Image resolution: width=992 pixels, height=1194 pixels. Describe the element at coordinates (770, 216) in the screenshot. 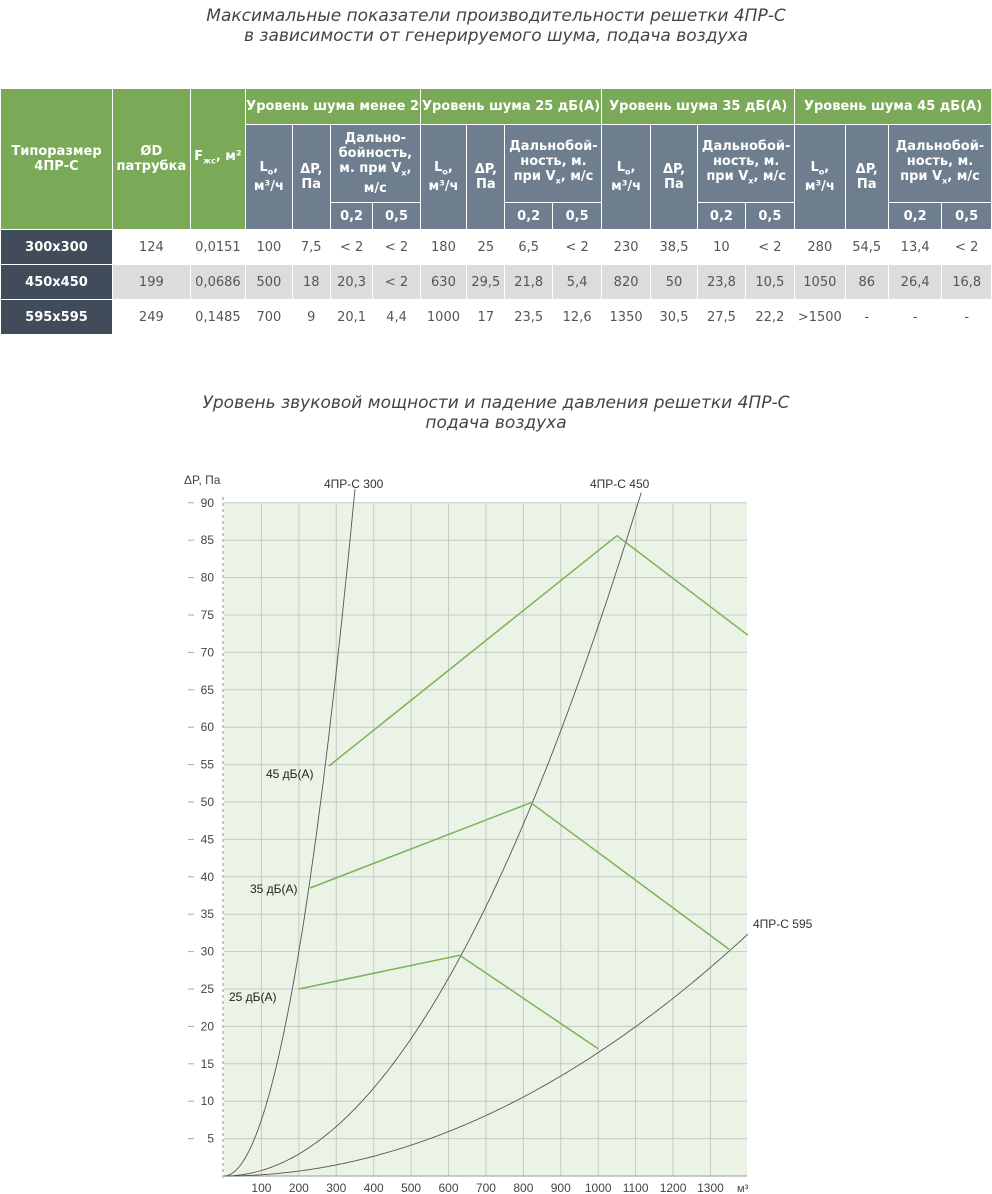

I see `header-velocity-2-1: 0,5` at that location.